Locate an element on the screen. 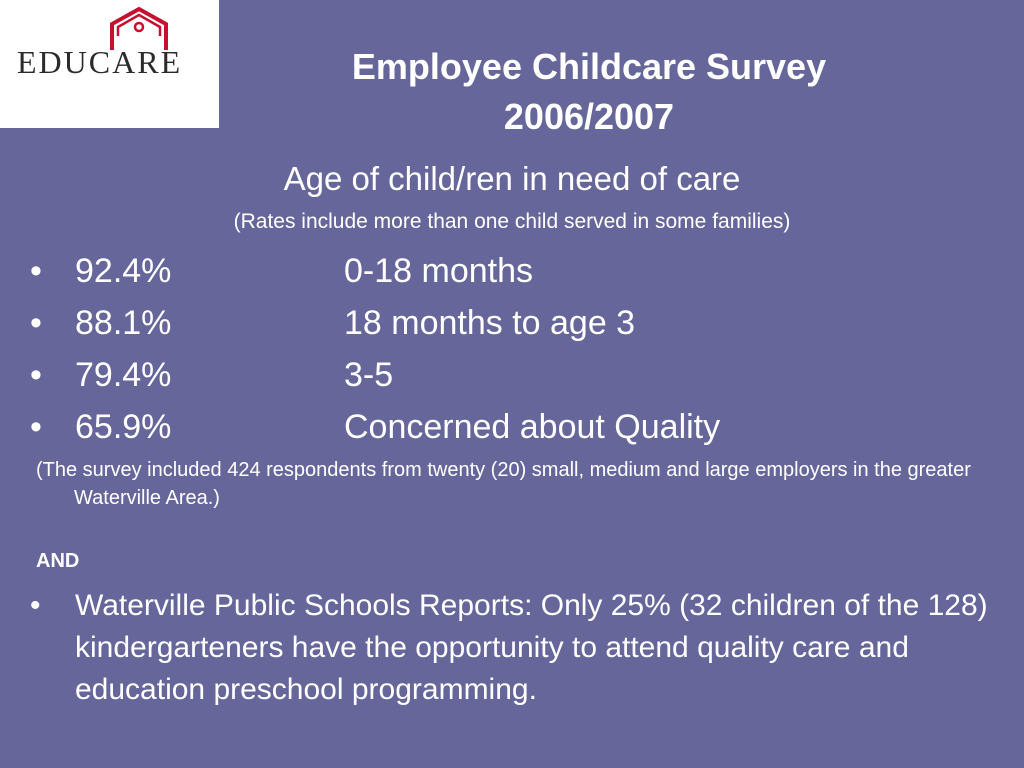 This screenshot has width=1024, height=768. stat-item: • 88.1% 18 months to age 3 is located at coordinates (510, 328).